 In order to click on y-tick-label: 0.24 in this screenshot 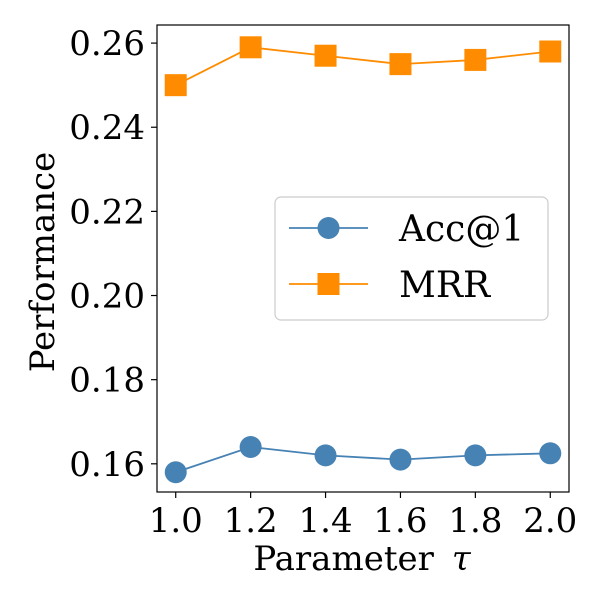, I will do `click(107, 128)`.